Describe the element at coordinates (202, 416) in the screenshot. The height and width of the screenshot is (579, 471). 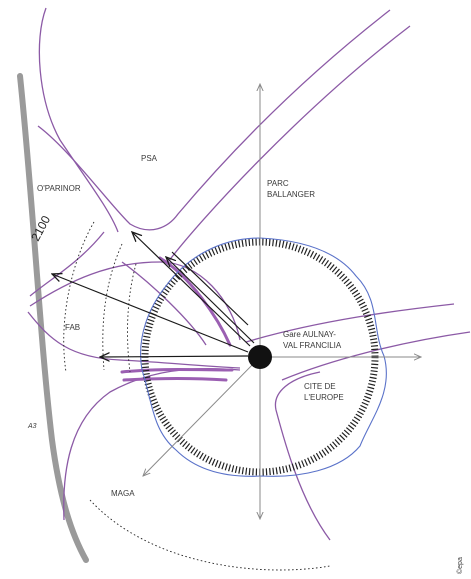
I see `axis-southwest` at that location.